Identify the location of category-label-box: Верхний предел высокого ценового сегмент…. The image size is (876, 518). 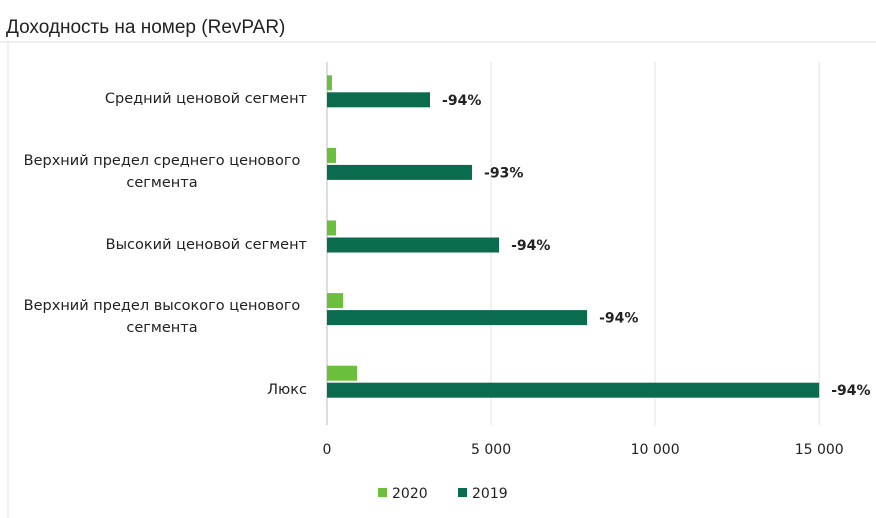
(153, 317).